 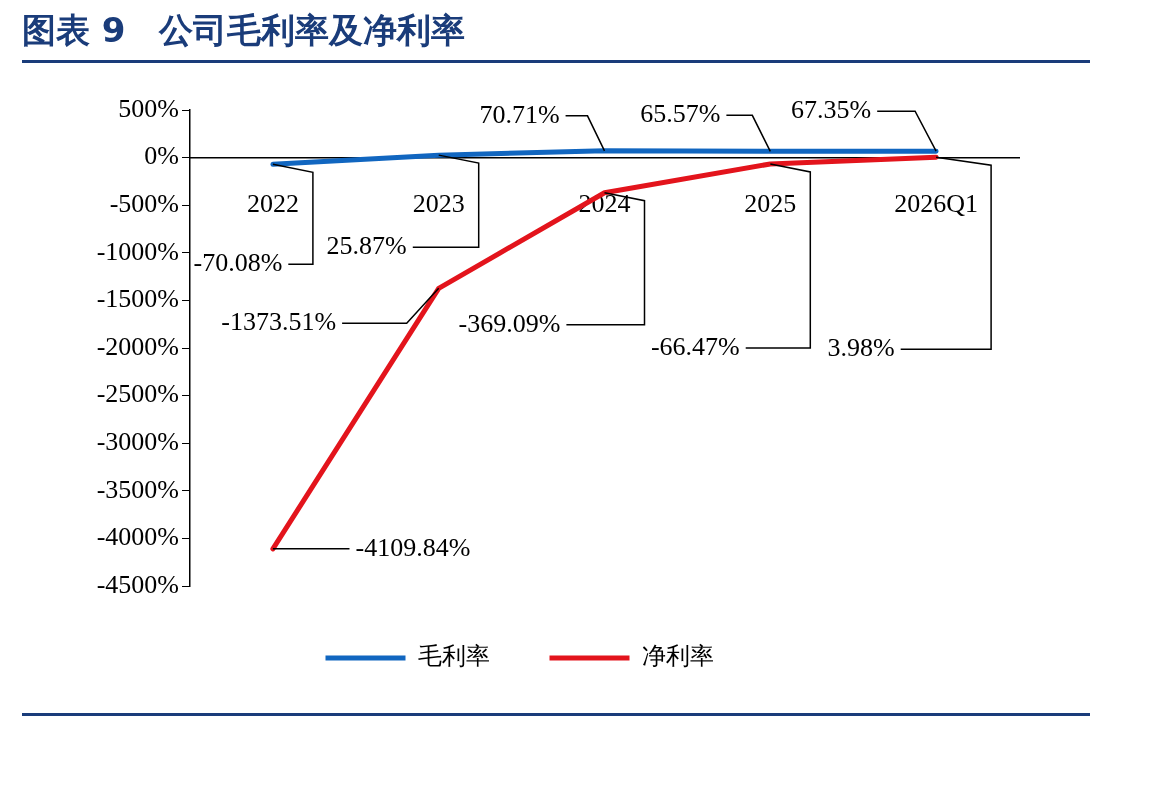 I want to click on data-label: -1373.51%, so click(x=279, y=322).